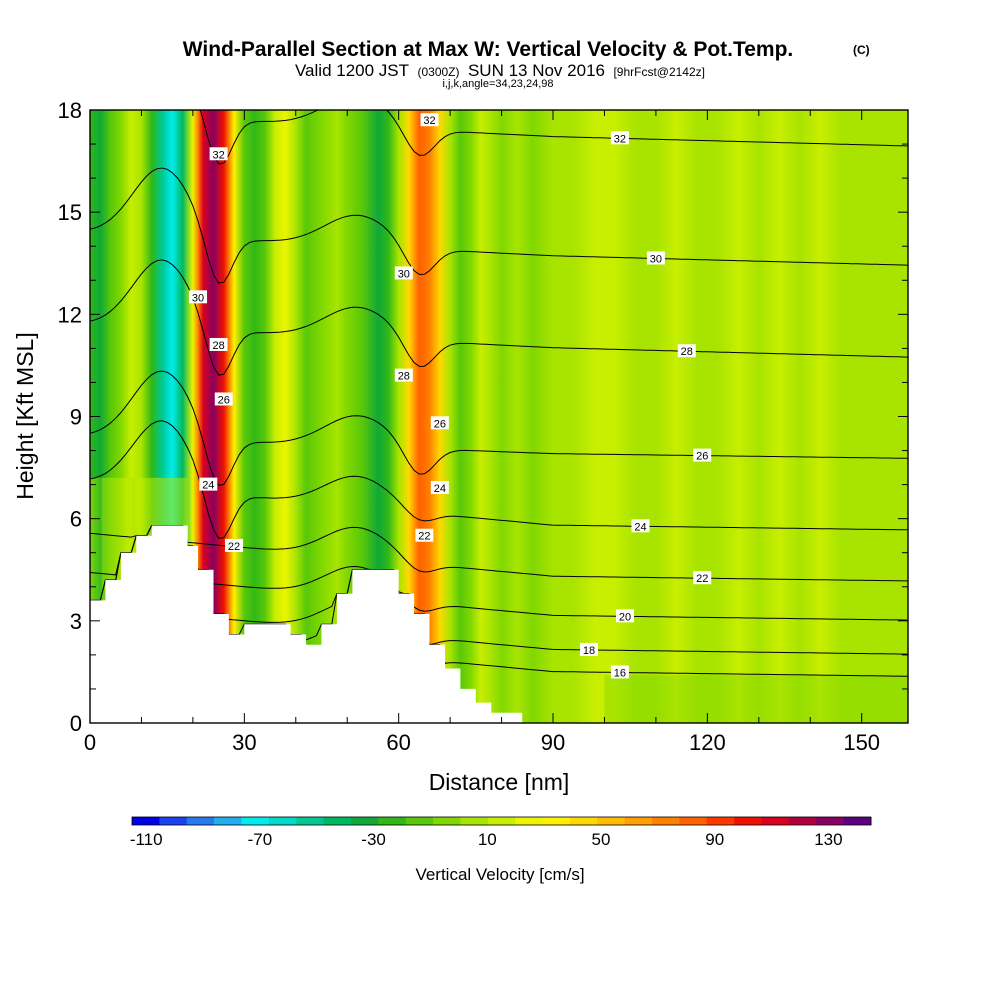 The width and height of the screenshot is (1000, 1000). Describe the element at coordinates (486, 839) in the screenshot. I see `colorbar-labels: -110 -70 -30 10 50 90 130` at that location.